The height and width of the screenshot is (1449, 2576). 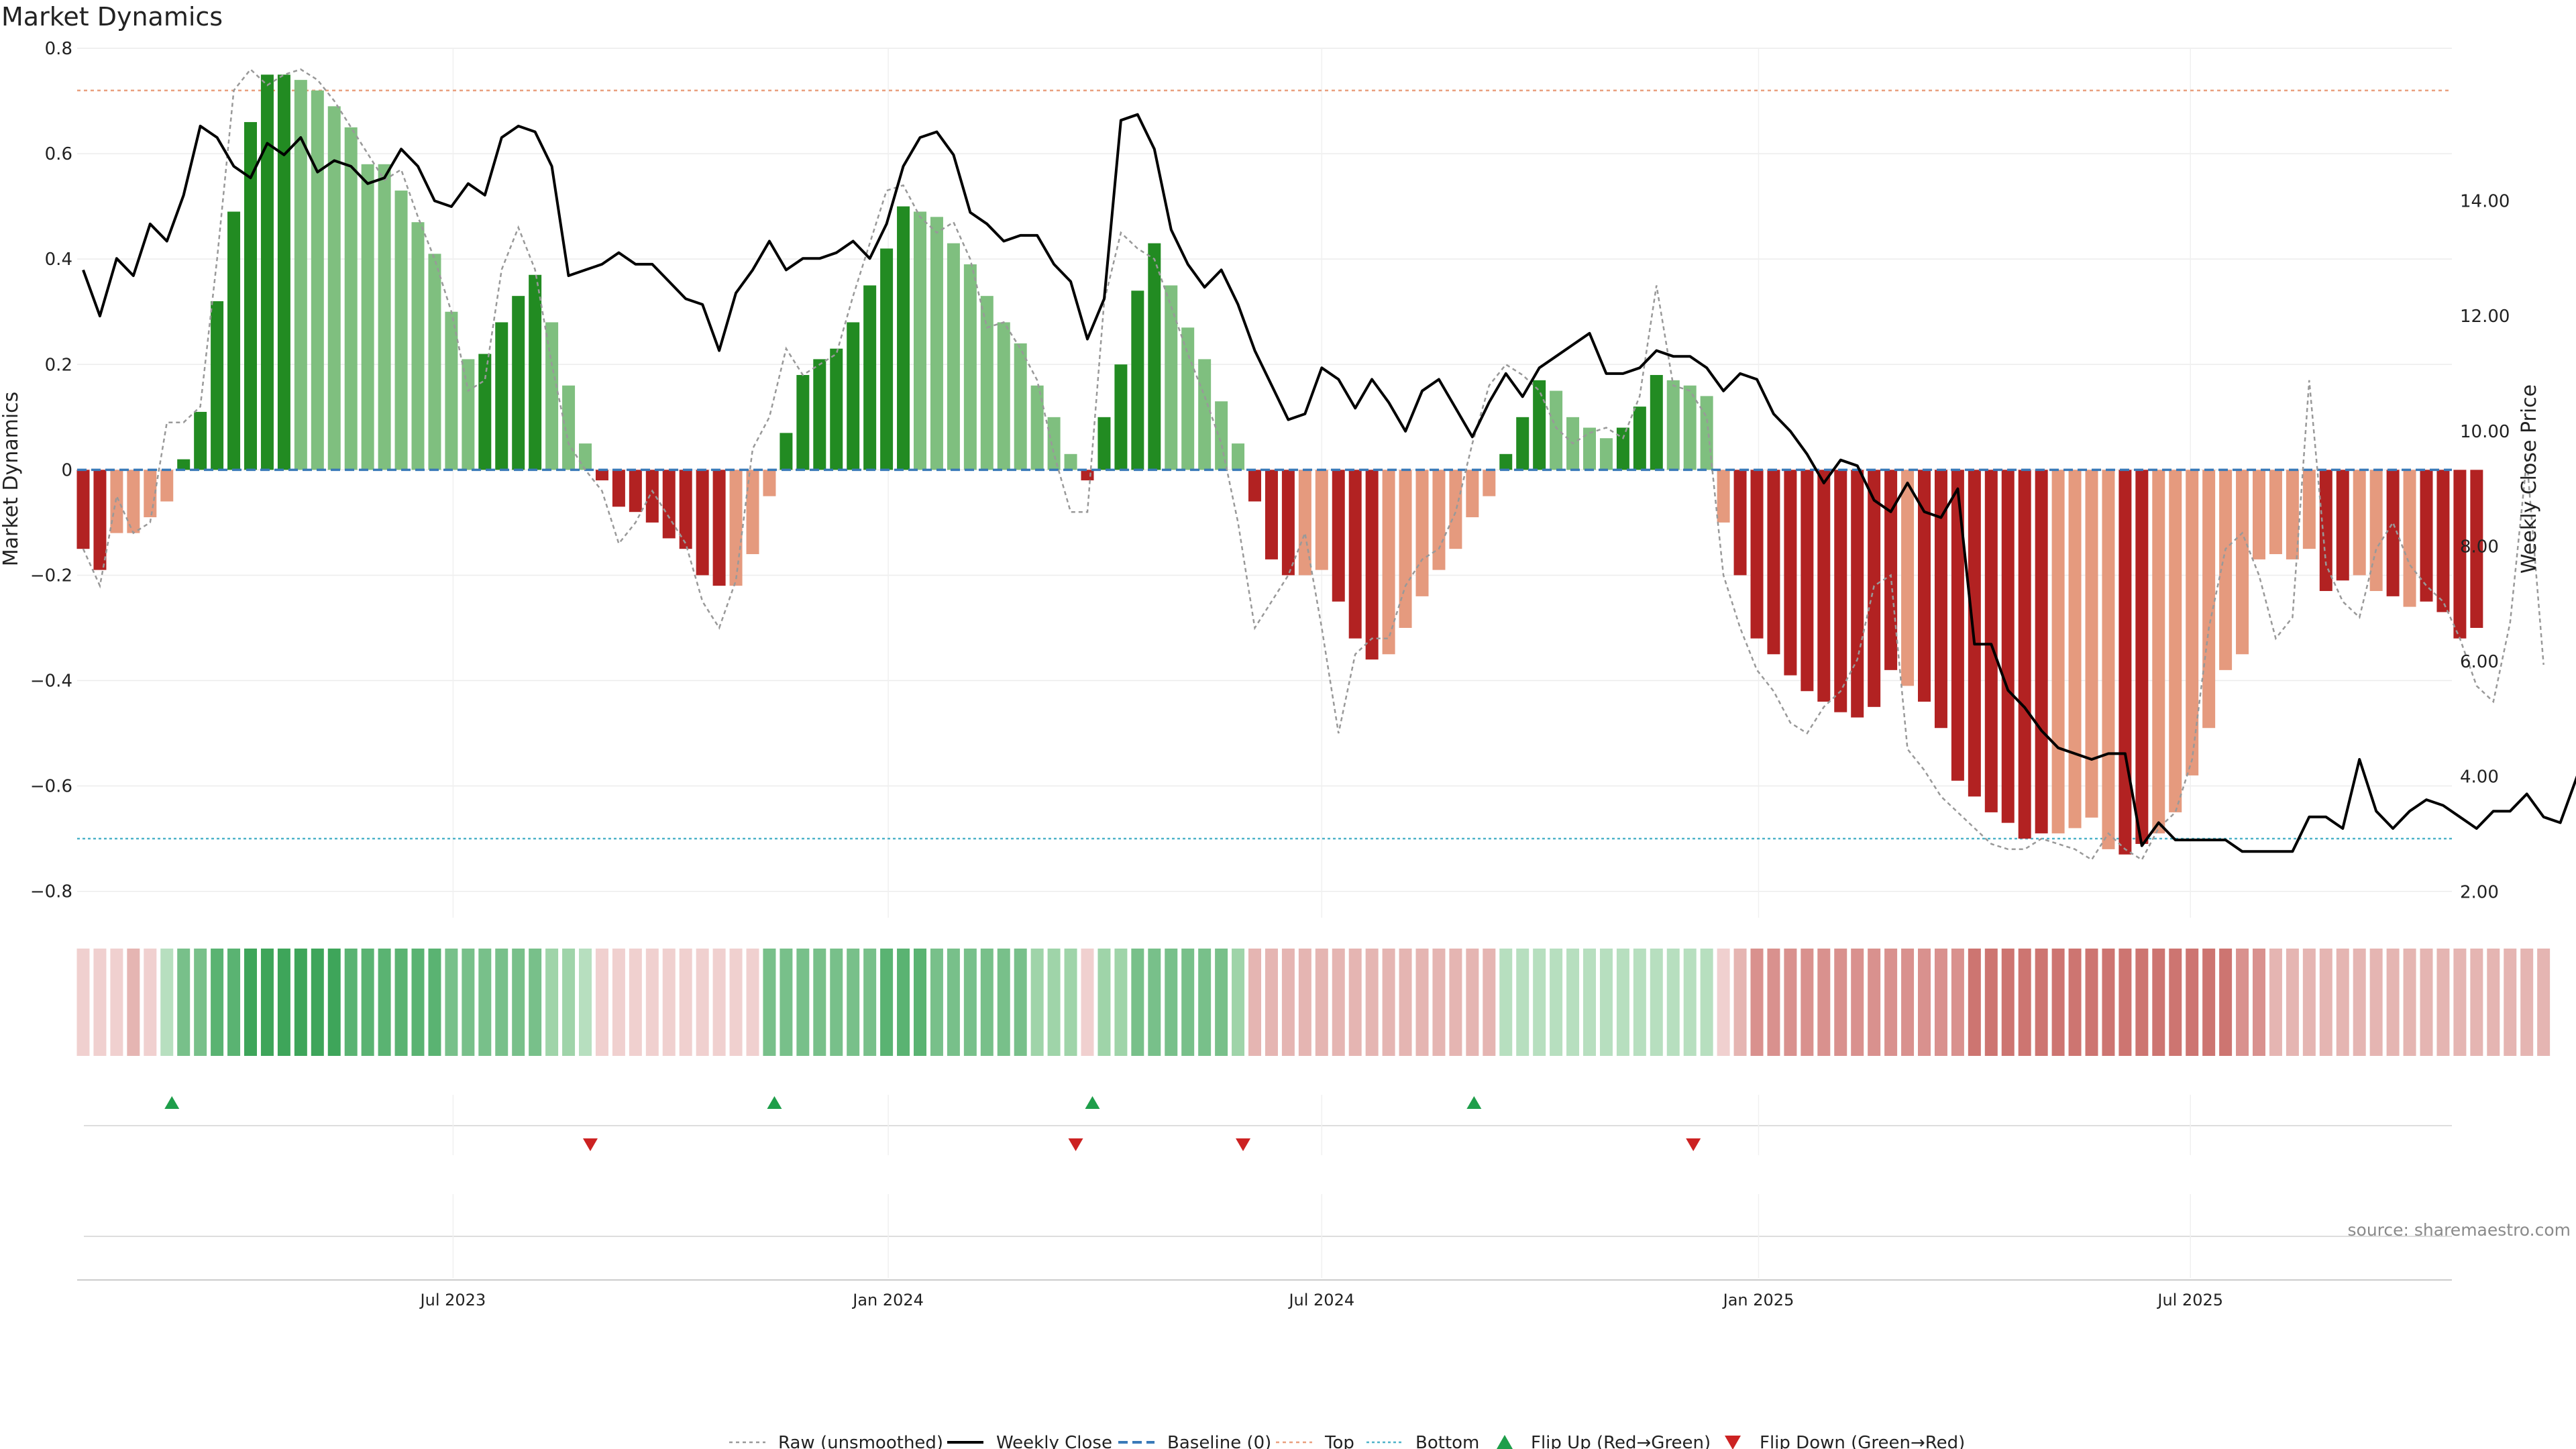 What do you see at coordinates (1219, 1441) in the screenshot?
I see `legend-baseline: Baseline (0)` at bounding box center [1219, 1441].